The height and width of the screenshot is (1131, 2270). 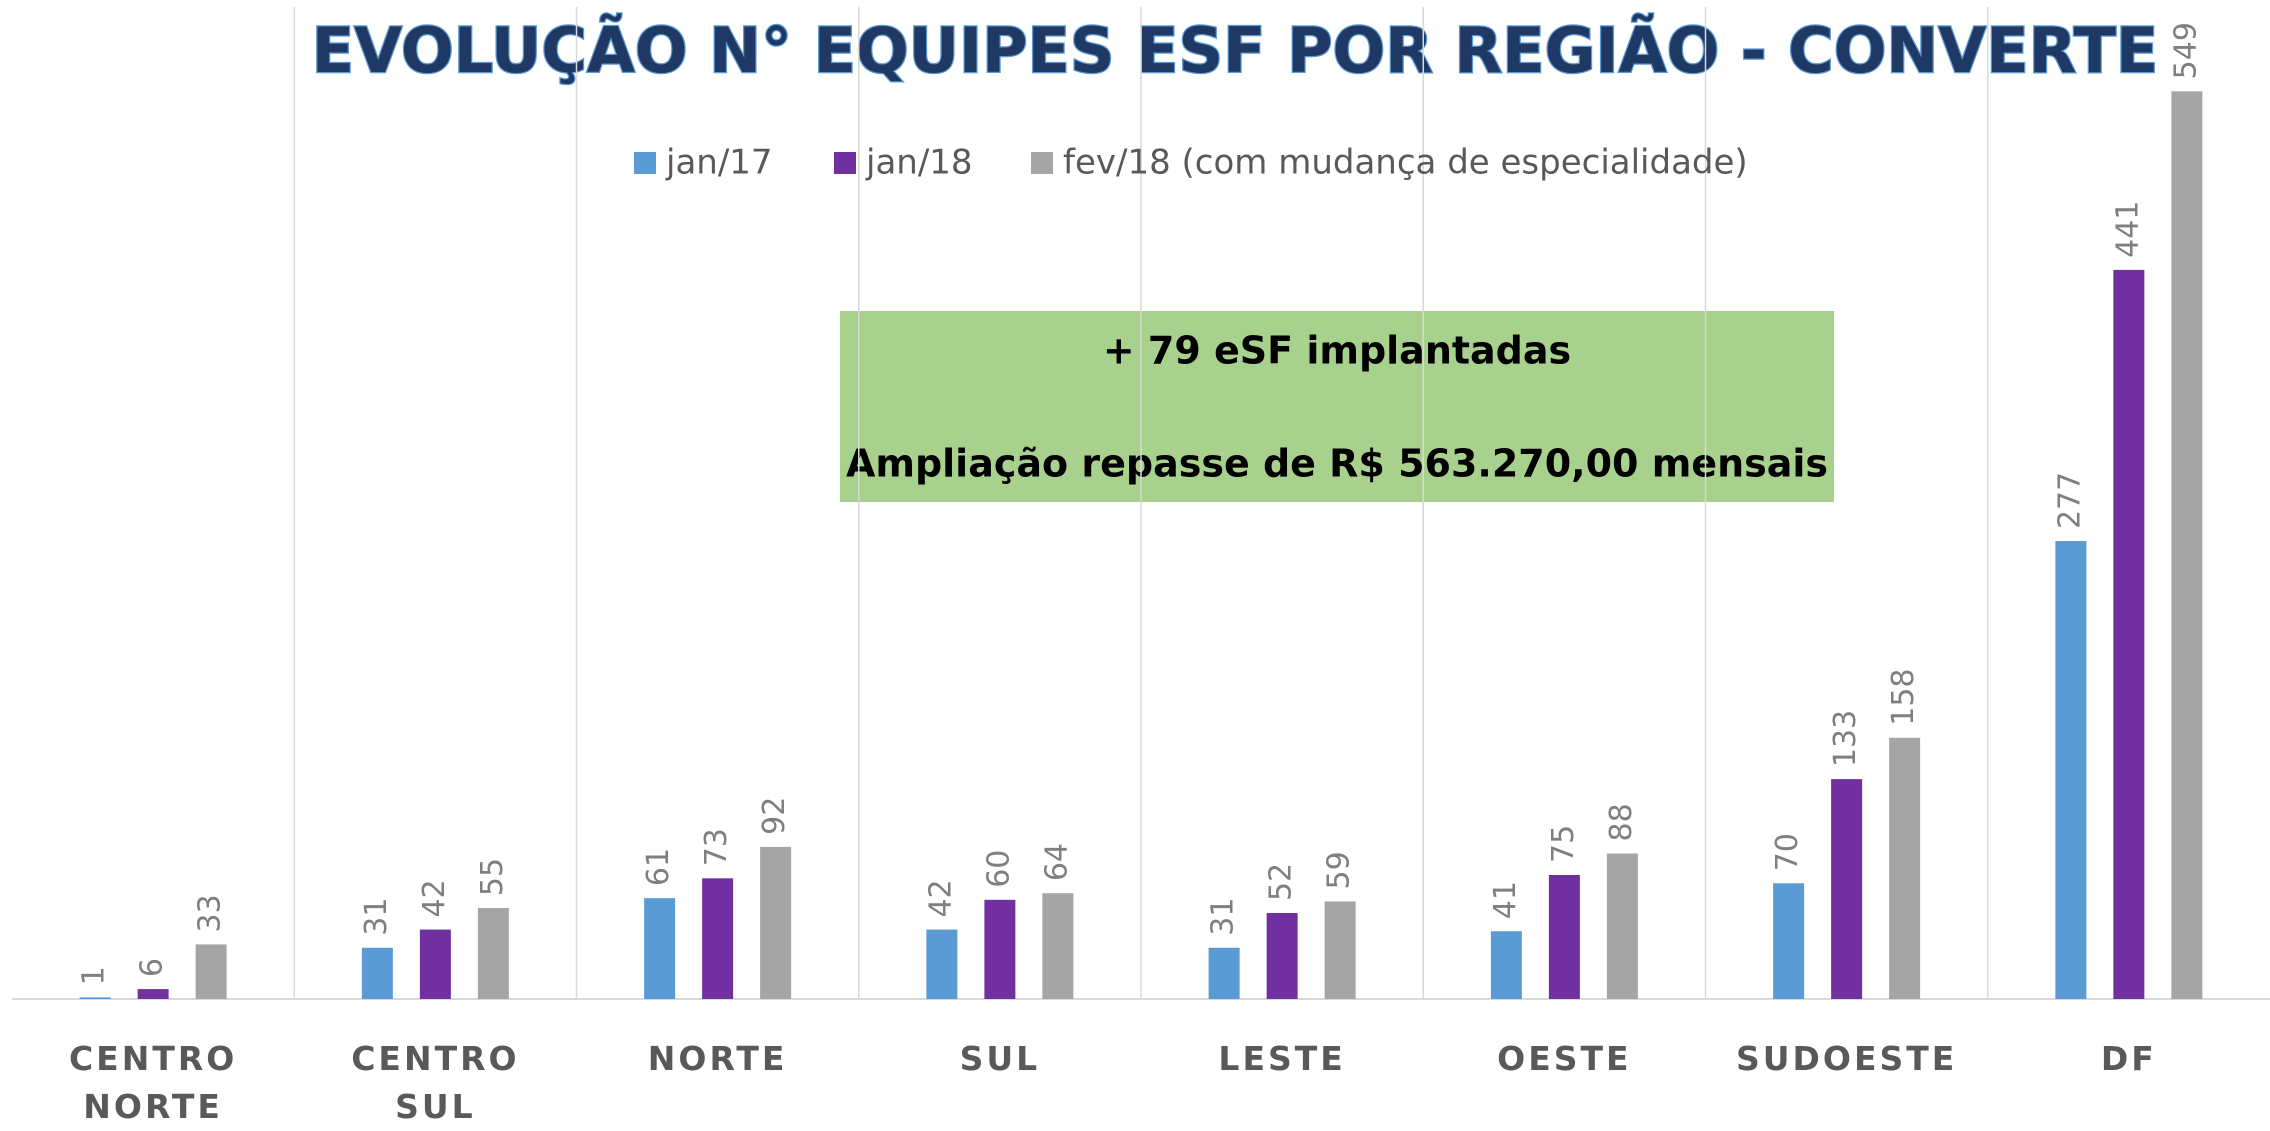 What do you see at coordinates (1337, 351) in the screenshot?
I see `annotation: + 79 eSF implantadas` at bounding box center [1337, 351].